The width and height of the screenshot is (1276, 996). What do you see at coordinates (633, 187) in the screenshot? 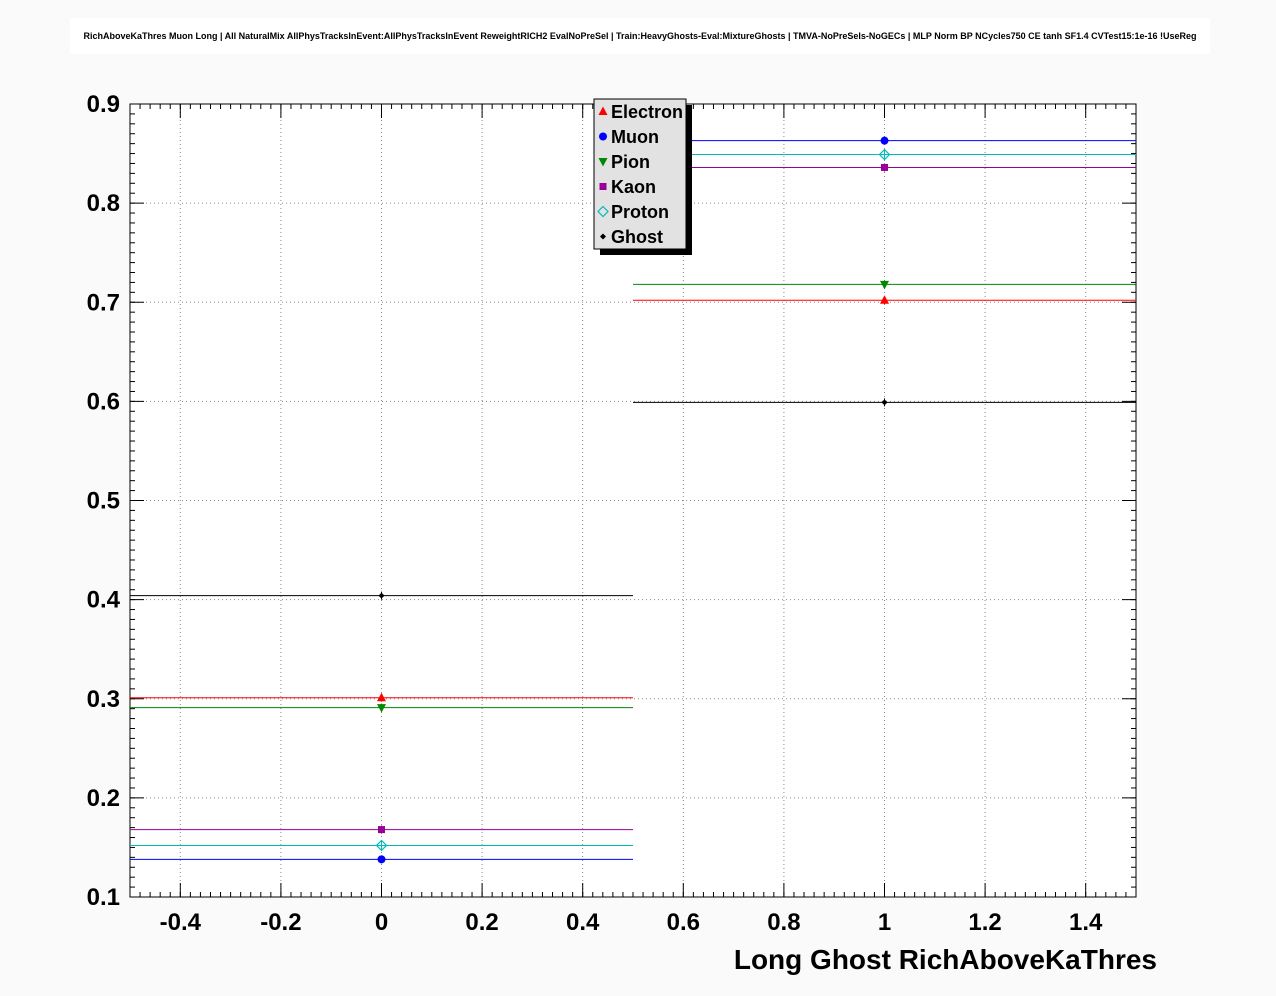
I see `legend-item-label: Kaon` at bounding box center [633, 187].